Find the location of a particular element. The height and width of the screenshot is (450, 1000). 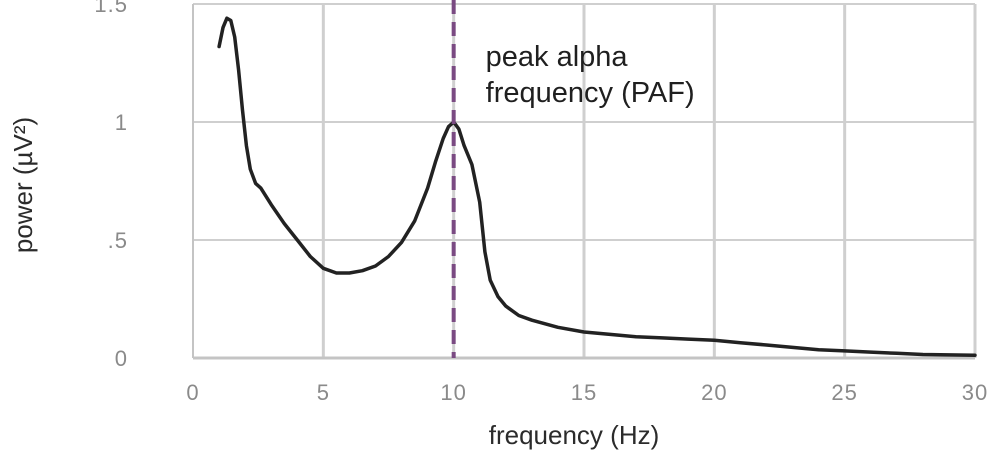

x-tick-label-2: 10 is located at coordinates (453, 392).